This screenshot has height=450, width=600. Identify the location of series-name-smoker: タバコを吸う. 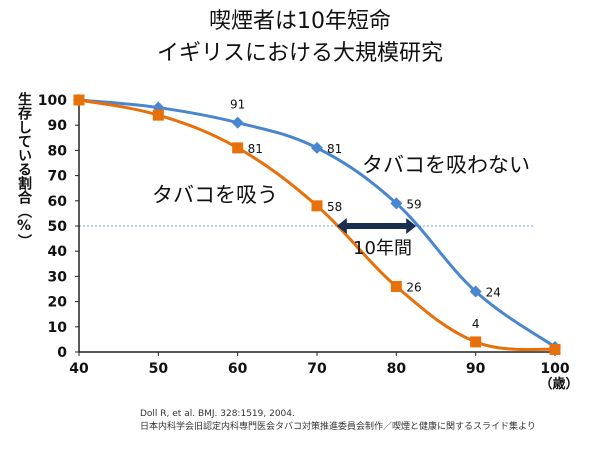
(215, 195).